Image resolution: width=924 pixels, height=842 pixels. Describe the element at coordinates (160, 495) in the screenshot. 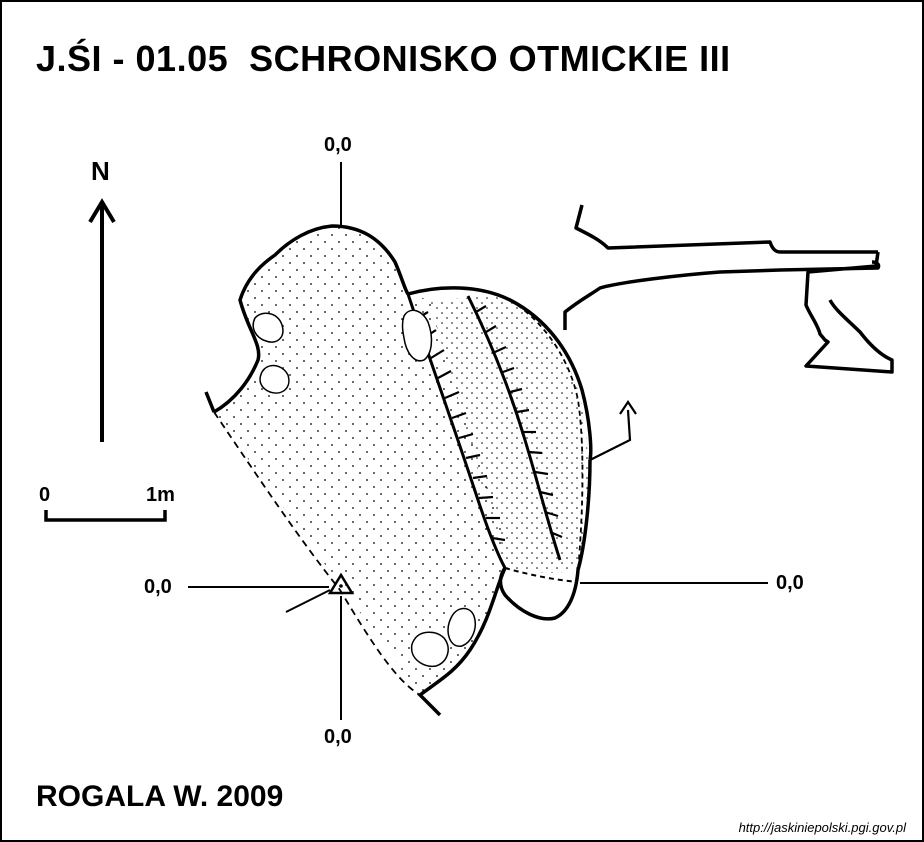

I see `scale-end-label: 1m` at that location.